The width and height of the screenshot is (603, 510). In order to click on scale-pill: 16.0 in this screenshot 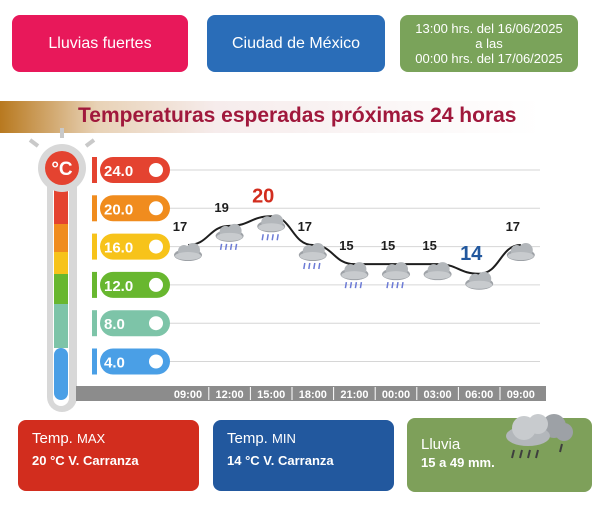, I will do `click(131, 246)`.